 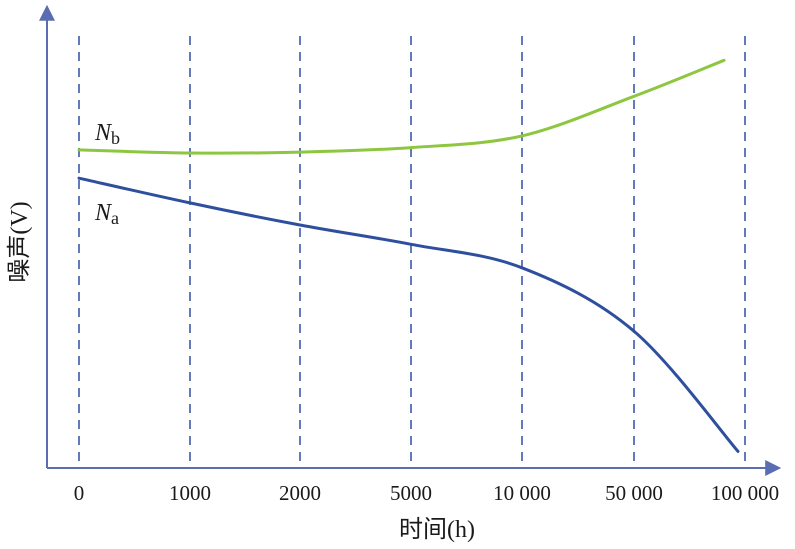 What do you see at coordinates (190, 493) in the screenshot?
I see `x-tick-label: 1000` at bounding box center [190, 493].